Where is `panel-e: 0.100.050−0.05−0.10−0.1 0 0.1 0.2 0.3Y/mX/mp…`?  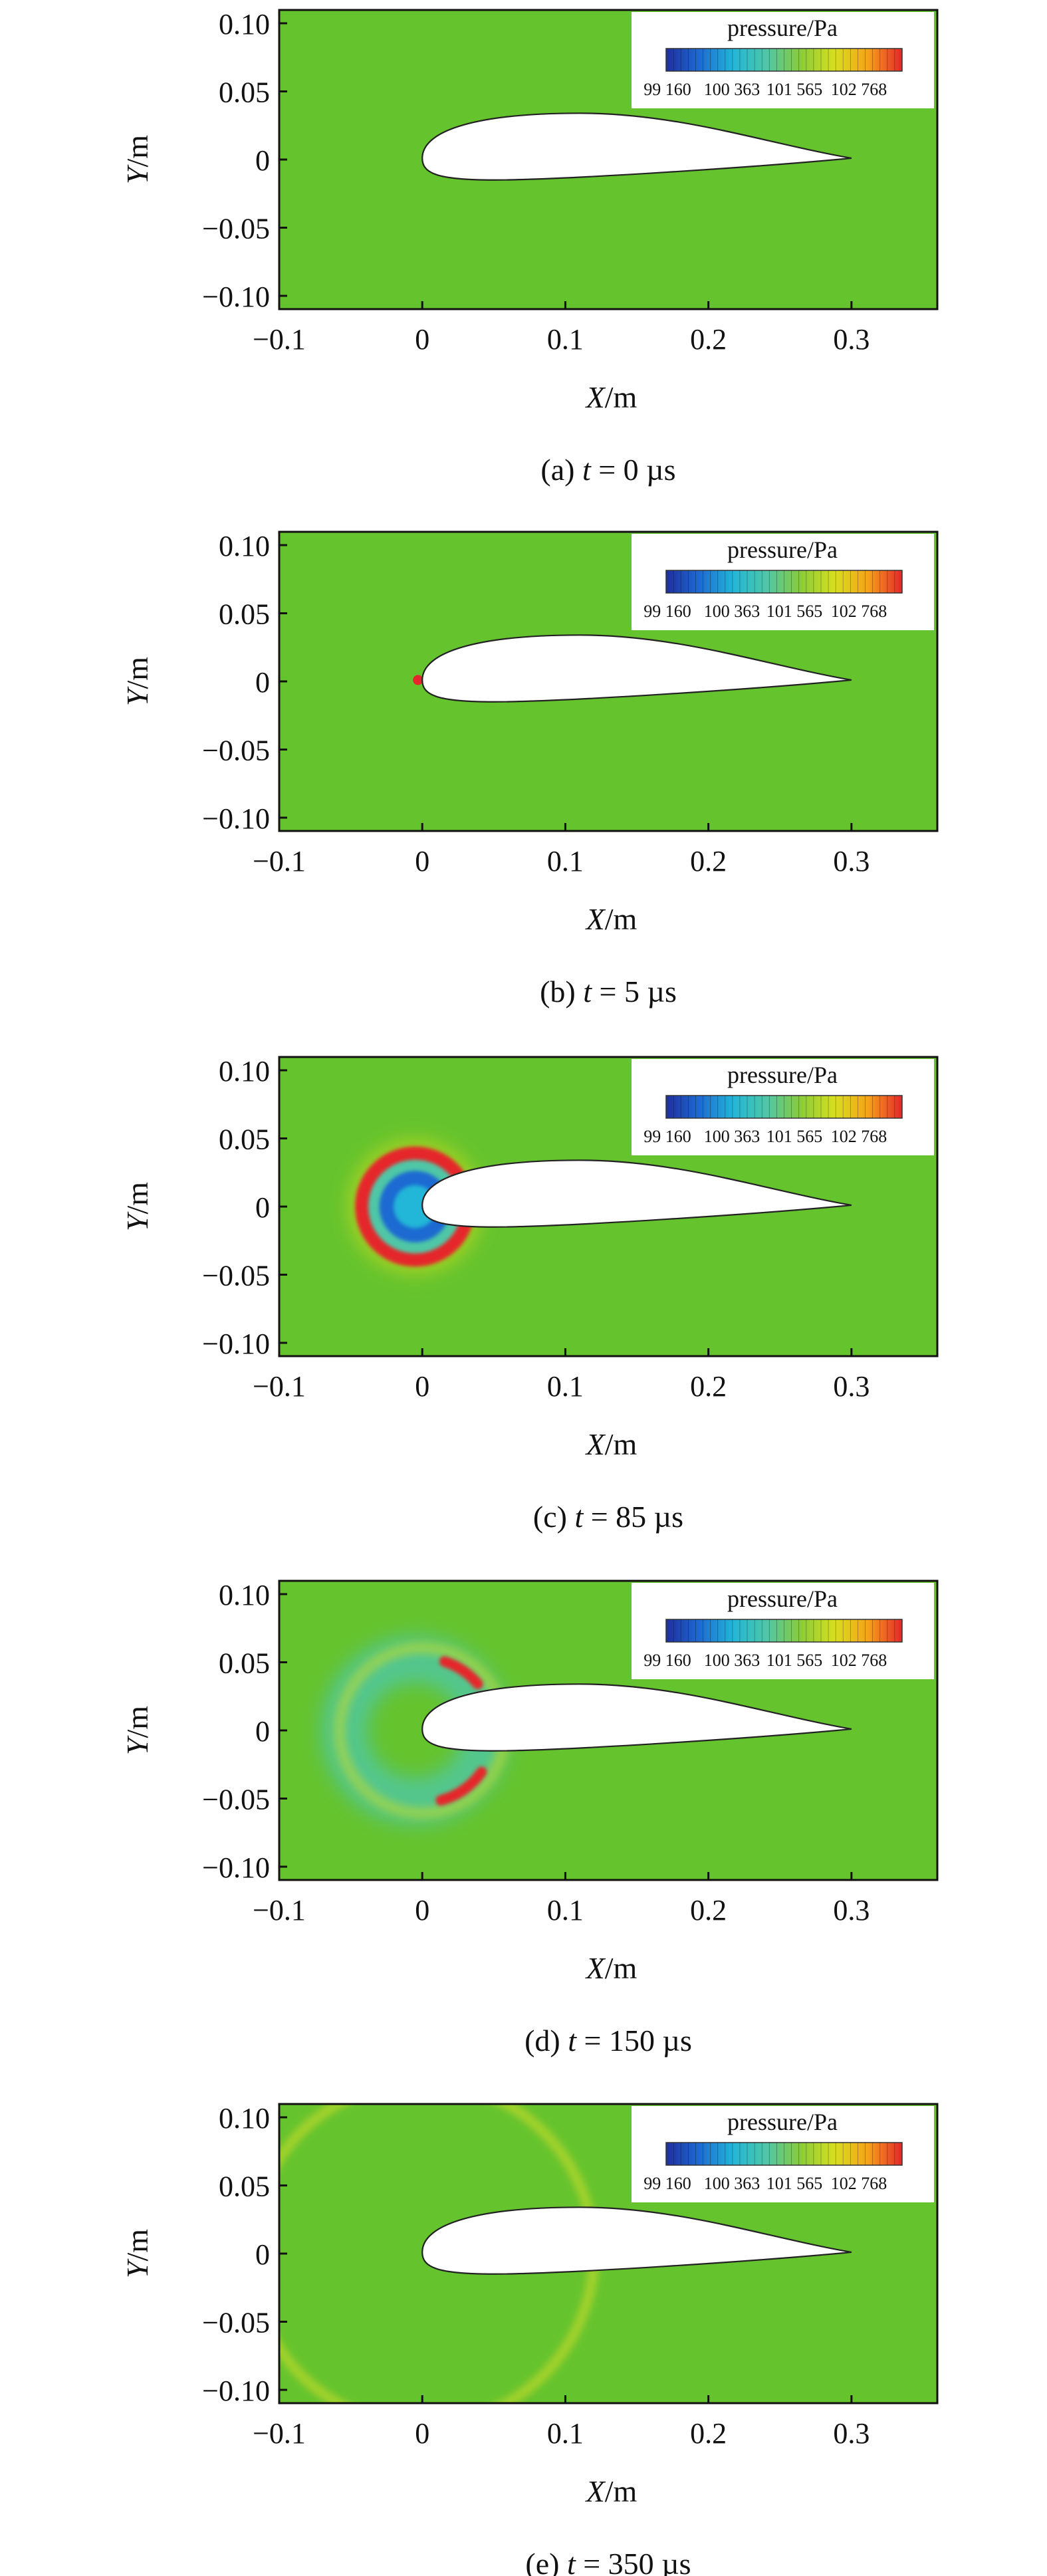 panel-e: 0.100.050−0.05−0.10−0.1 0 0.1 0.2 0.3Y/mX/mp… is located at coordinates (530, 2339).